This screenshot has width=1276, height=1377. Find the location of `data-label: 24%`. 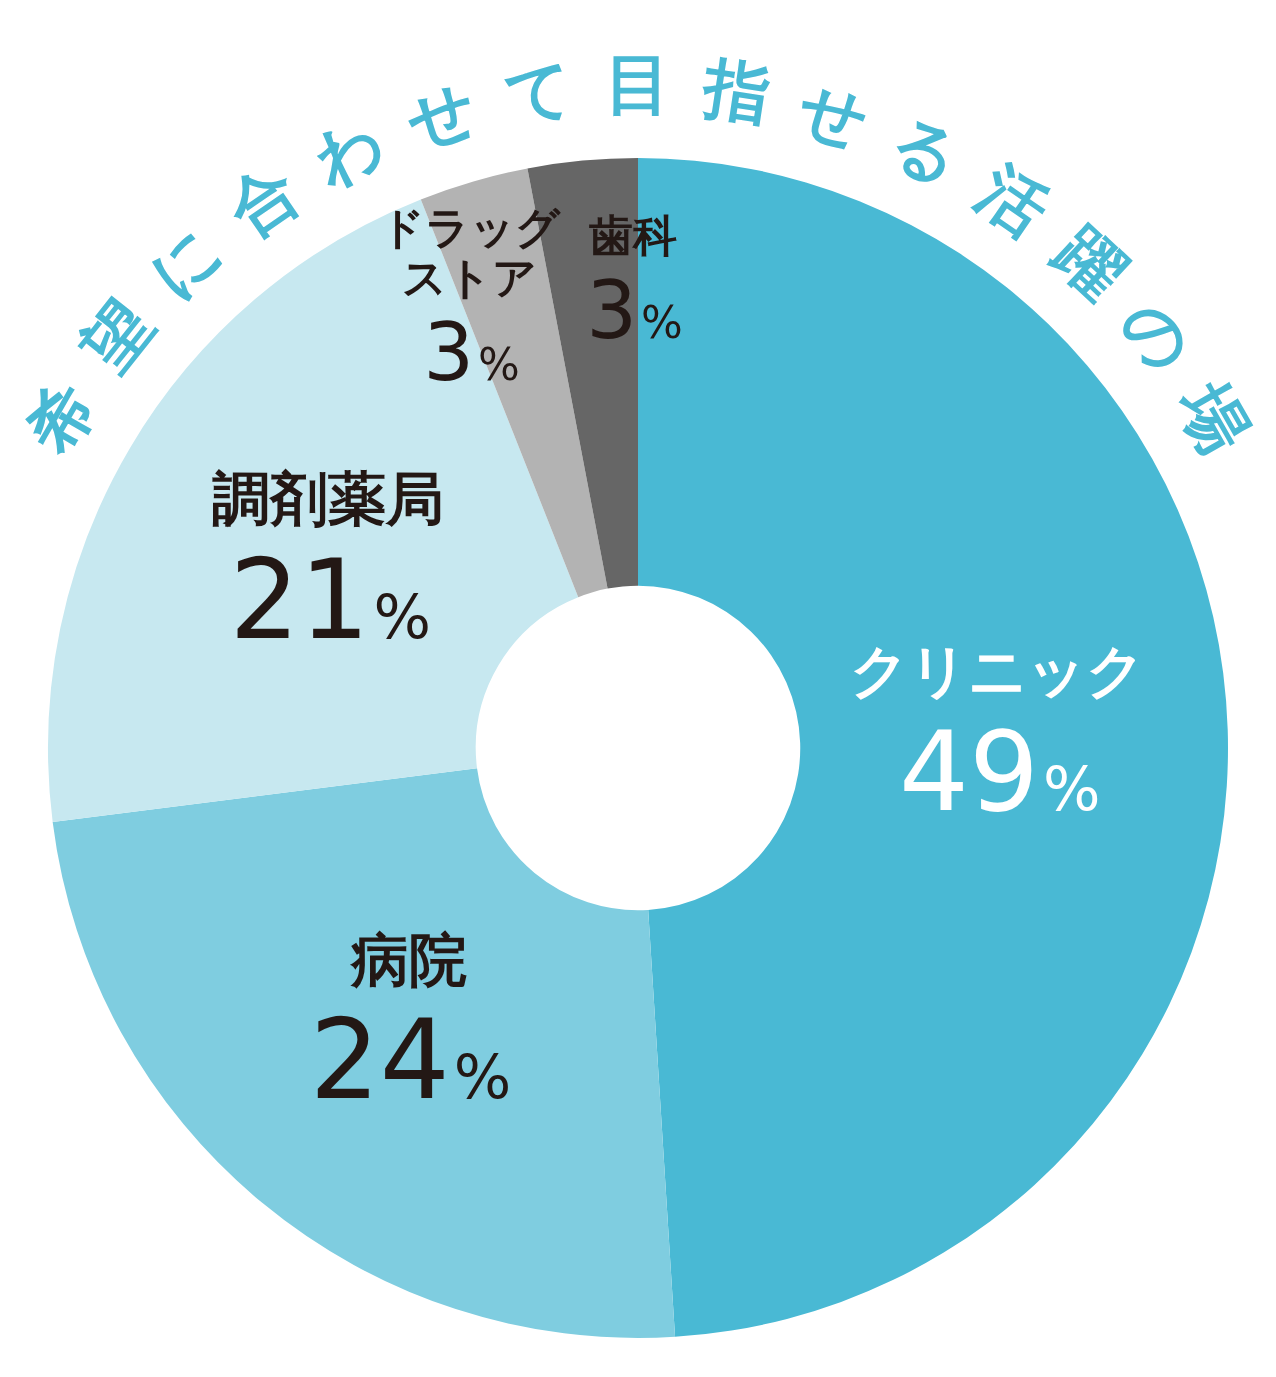

data-label: 24% is located at coordinates (410, 1060).